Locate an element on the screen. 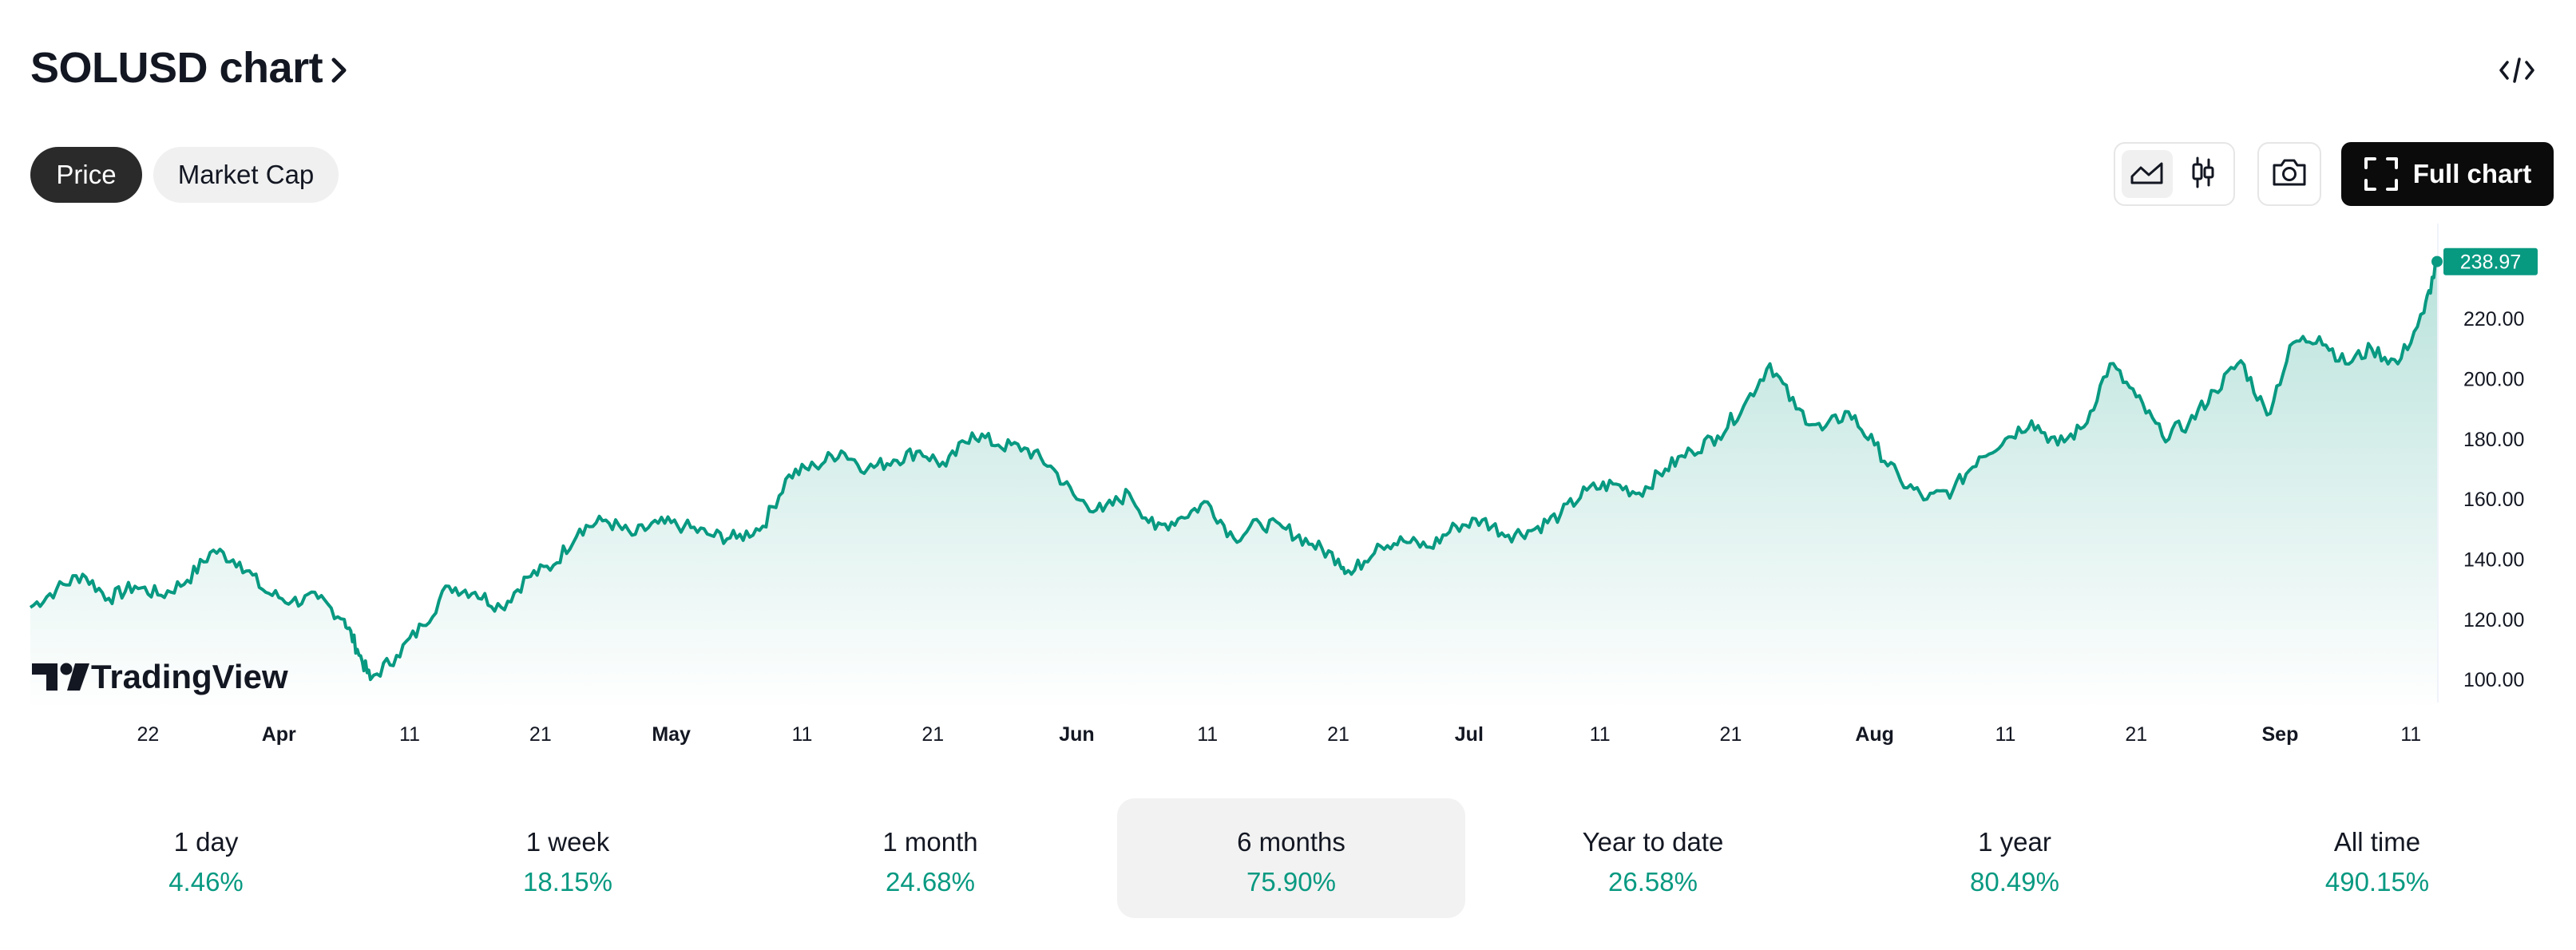 Image resolution: width=2576 pixels, height=950 pixels. period-label: 1 year is located at coordinates (2014, 842).